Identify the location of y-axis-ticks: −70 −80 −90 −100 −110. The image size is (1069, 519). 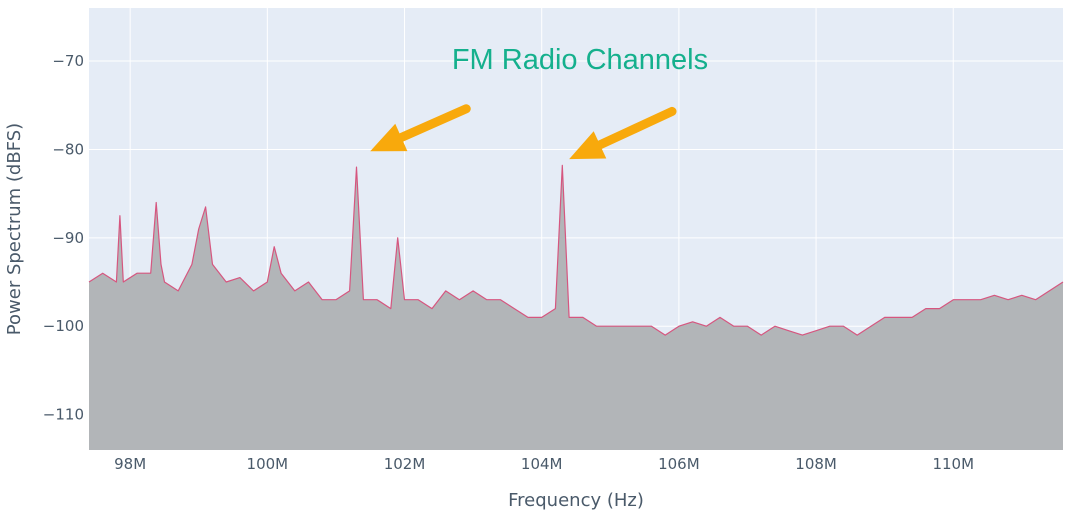
(63, 238).